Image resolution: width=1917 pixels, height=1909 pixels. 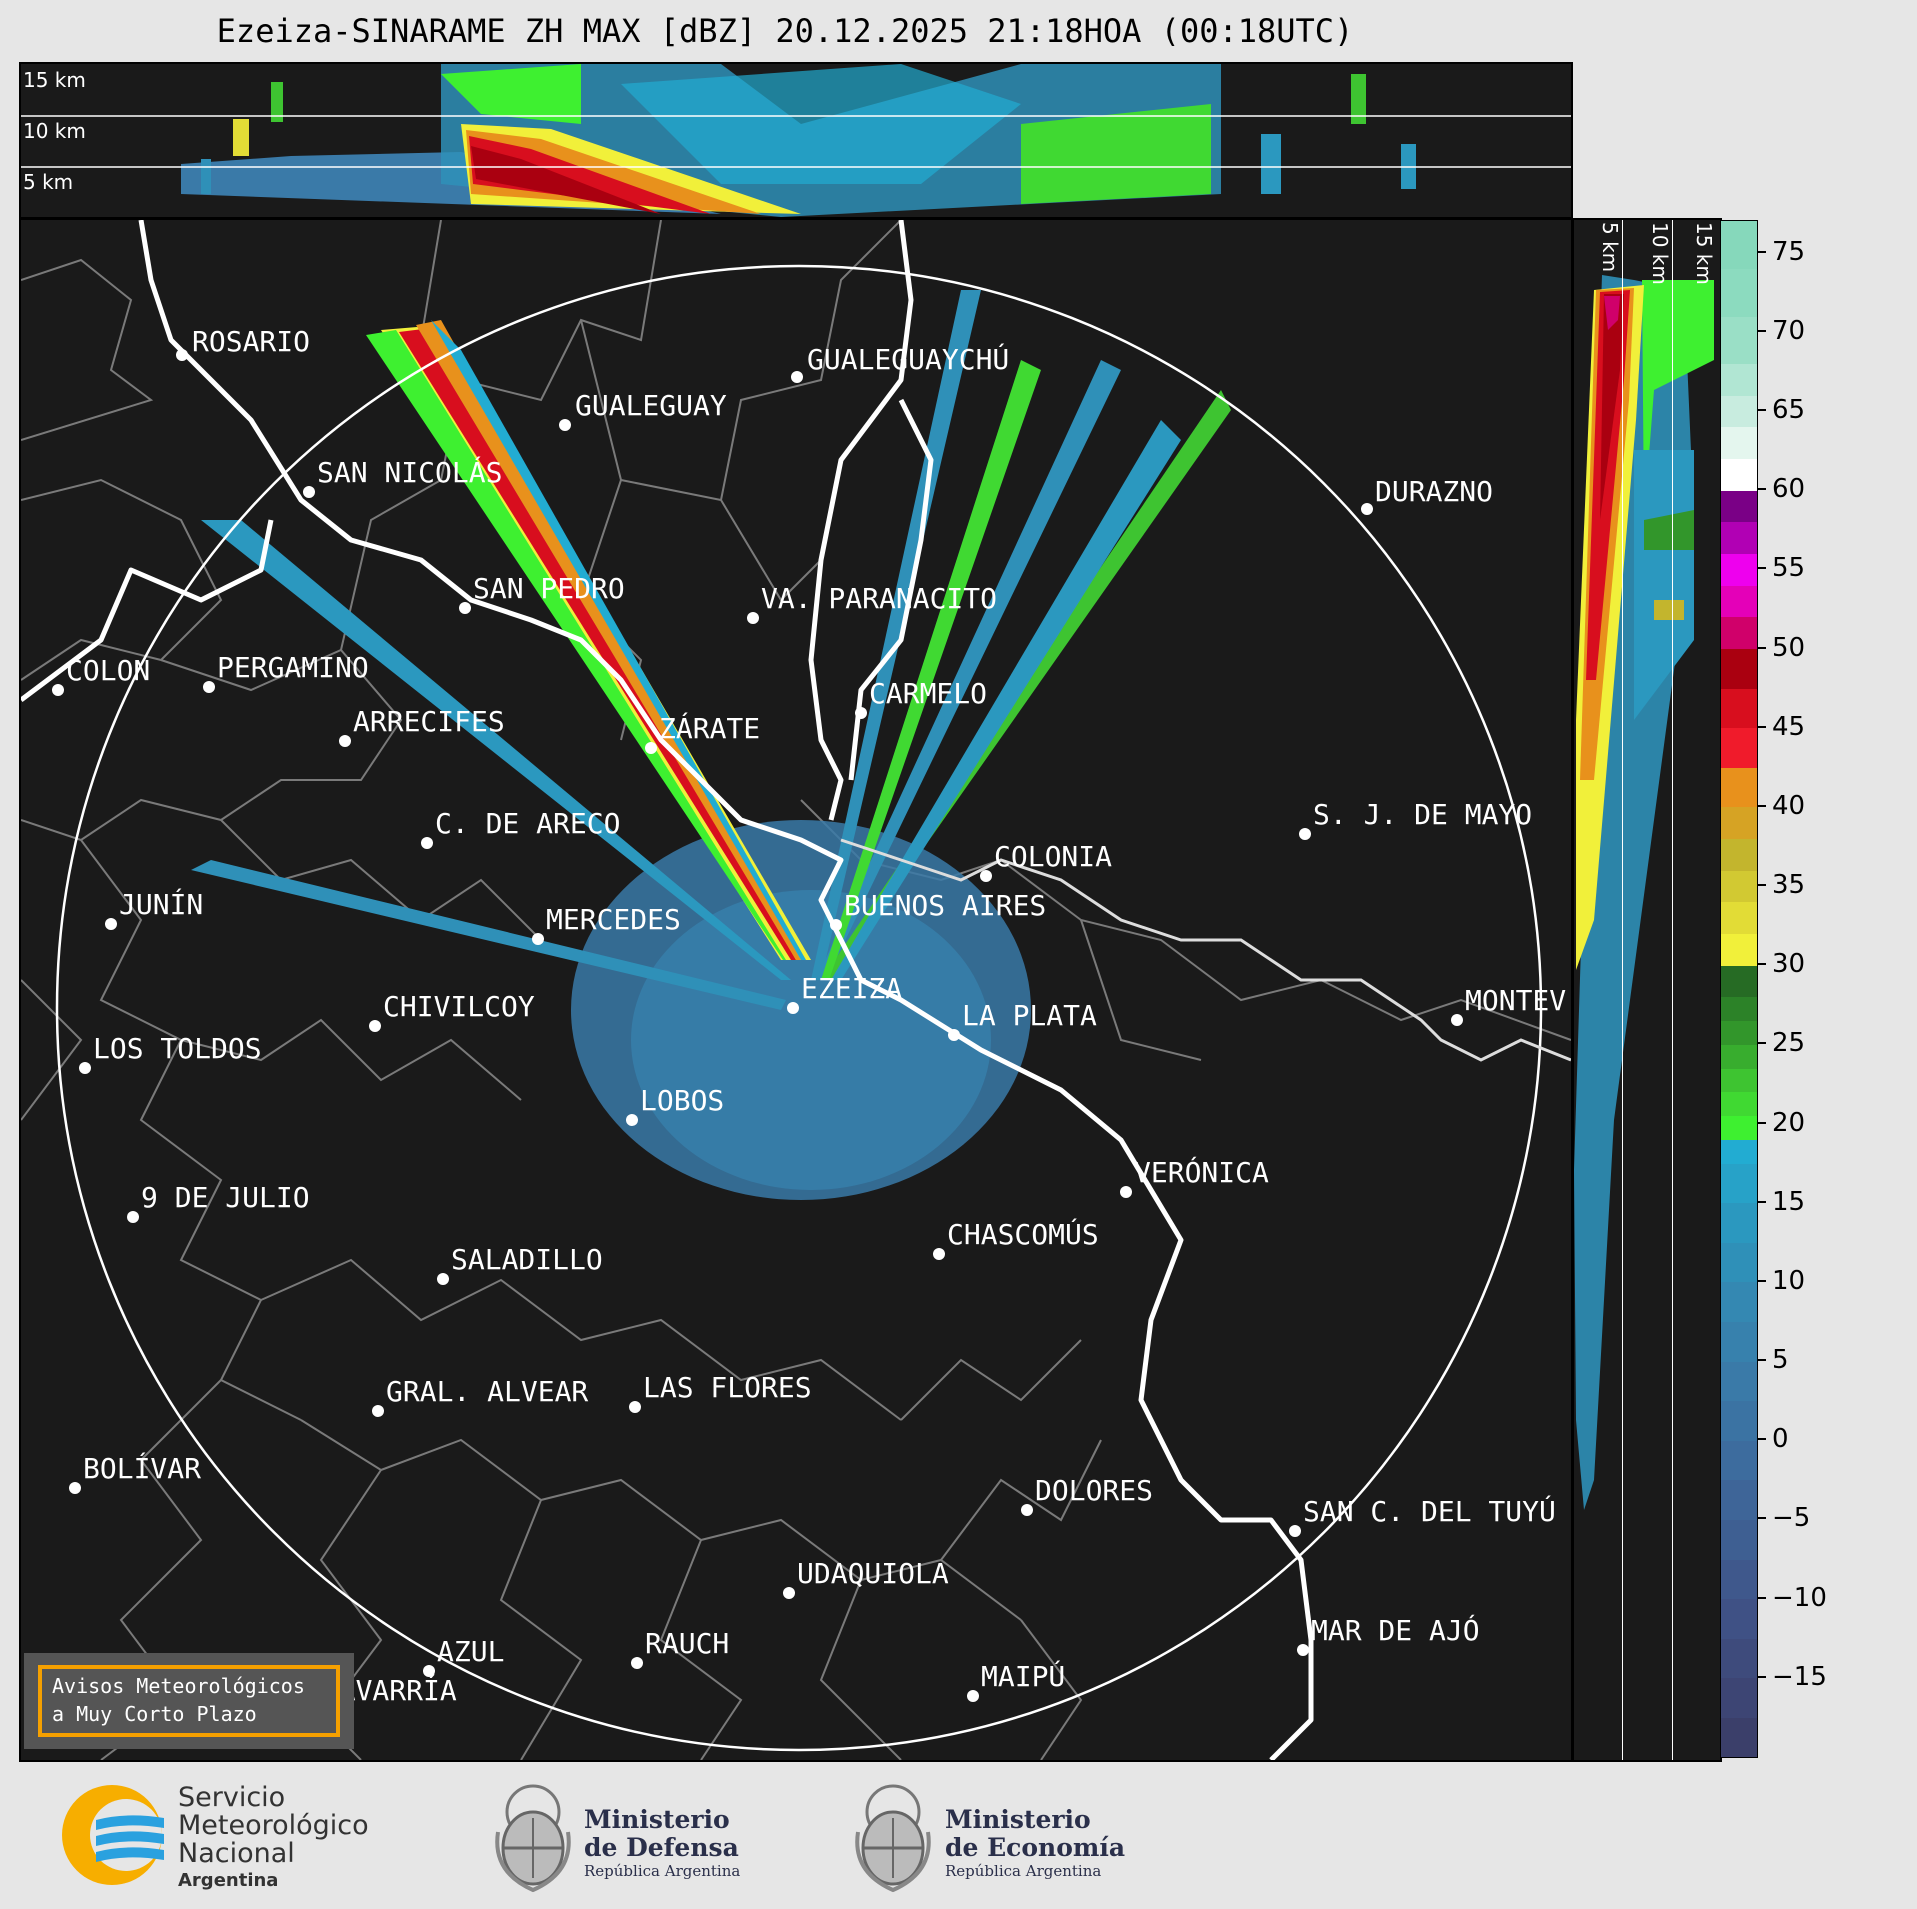 What do you see at coordinates (1704, 253) in the screenshot?
I see `side-height-label-15km: 15 km` at bounding box center [1704, 253].